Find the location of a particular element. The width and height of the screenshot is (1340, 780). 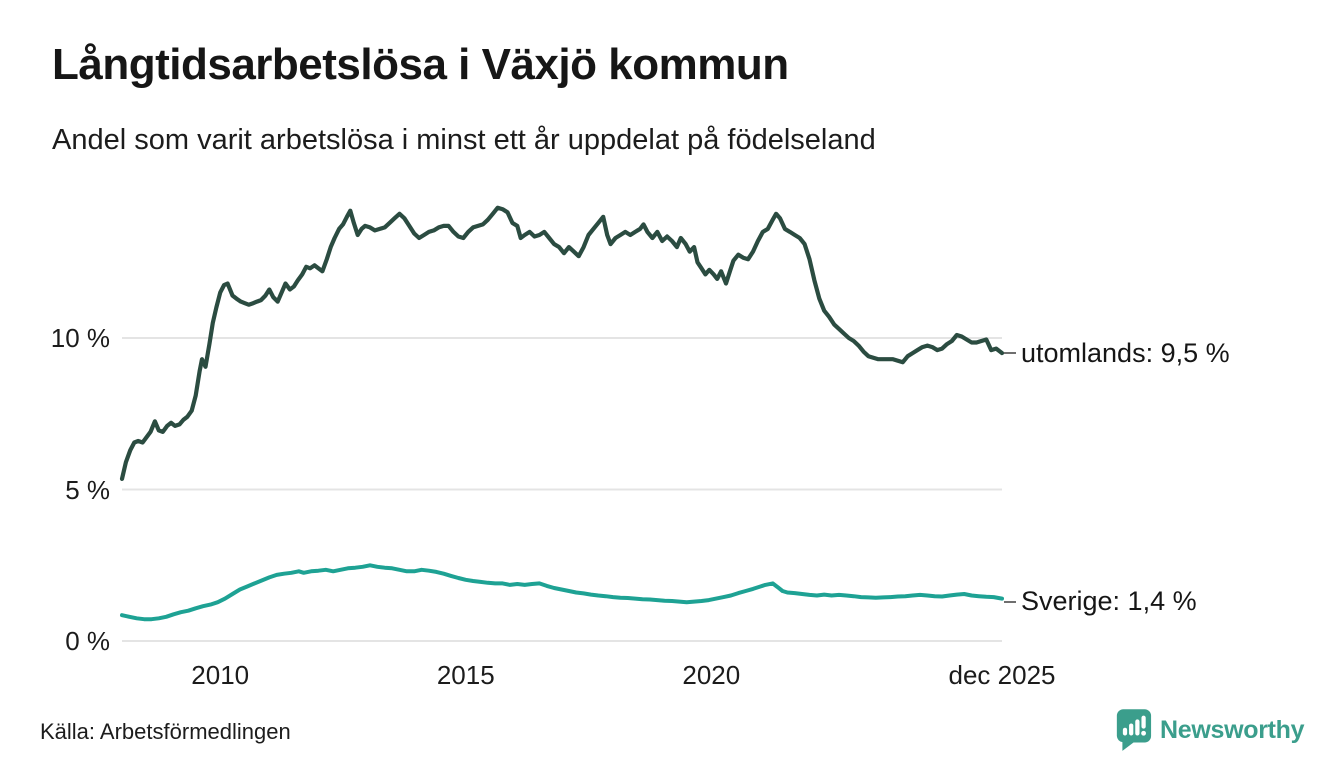

x-tick-label: dec 2025 is located at coordinates (1002, 675).